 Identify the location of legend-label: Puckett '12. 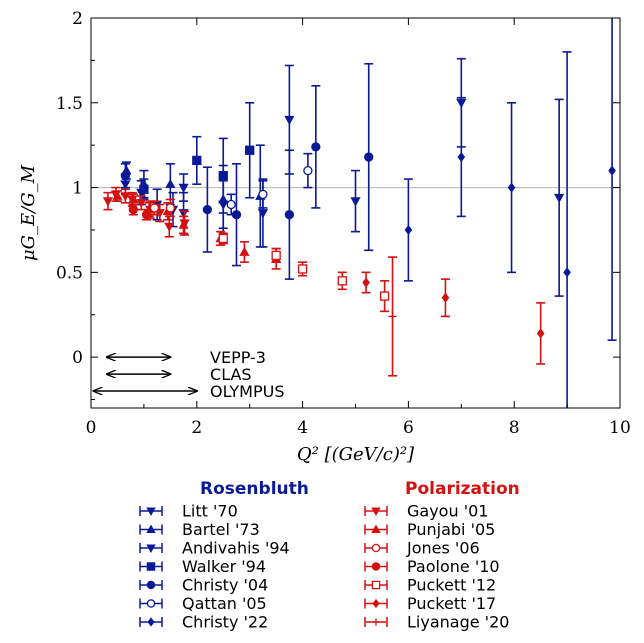
(451, 585).